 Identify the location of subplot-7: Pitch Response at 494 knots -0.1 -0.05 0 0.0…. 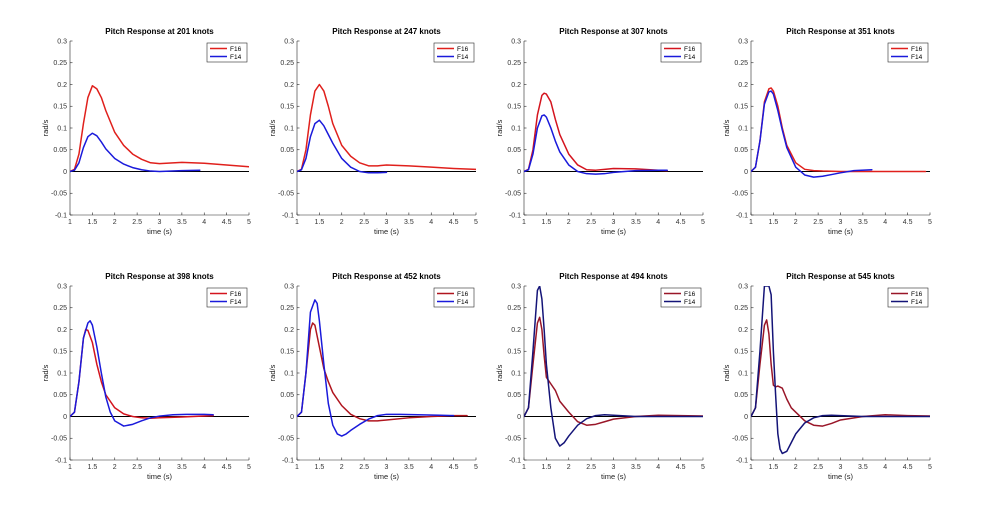
(600, 376).